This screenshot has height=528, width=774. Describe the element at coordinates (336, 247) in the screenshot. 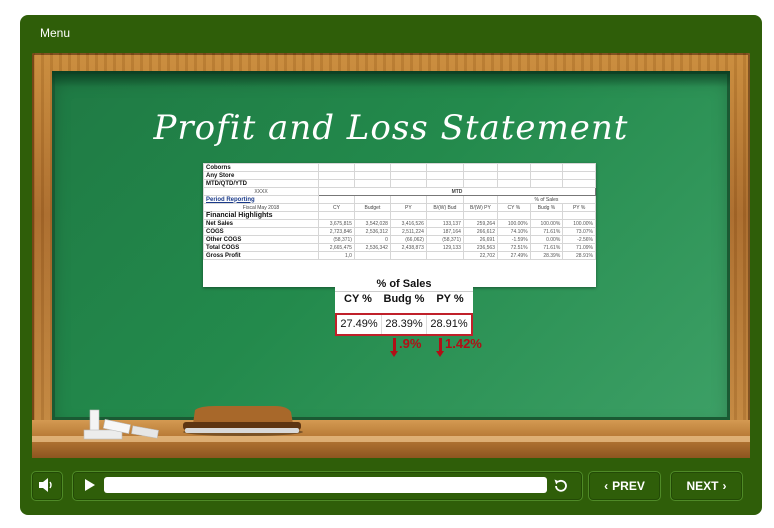

I see `table-cell: 2,665,475` at that location.